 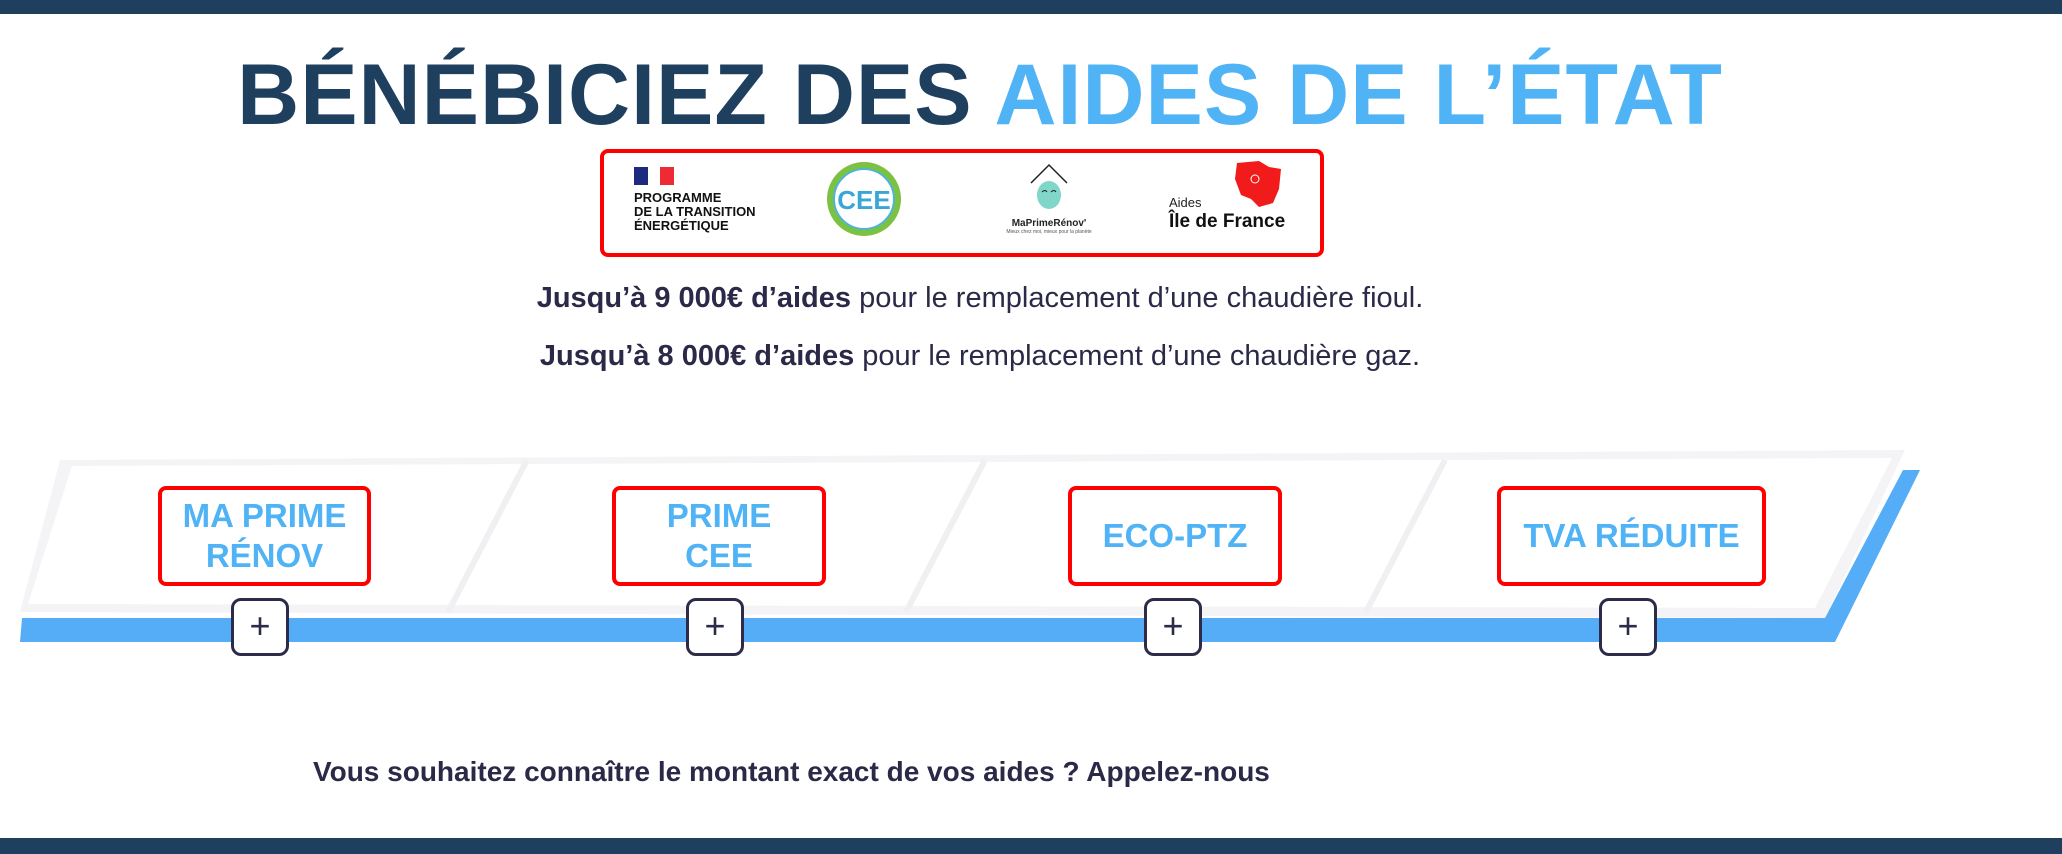 I want to click on programme-line-1: PROGRAMME, so click(x=678, y=197).